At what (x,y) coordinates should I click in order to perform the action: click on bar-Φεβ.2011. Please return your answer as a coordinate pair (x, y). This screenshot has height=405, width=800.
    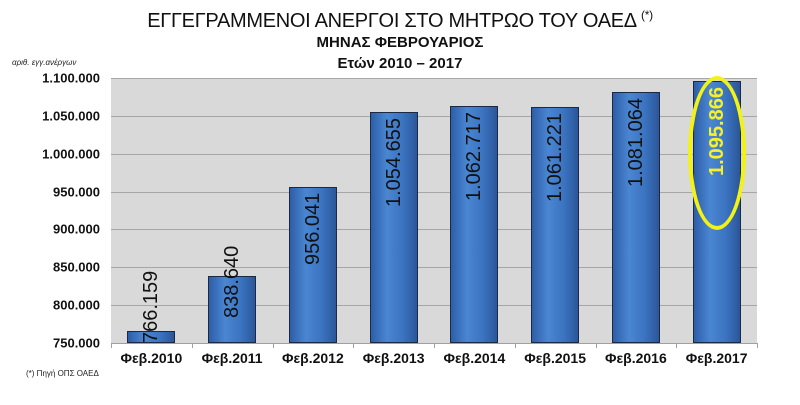
    Looking at the image, I should click on (232, 309).